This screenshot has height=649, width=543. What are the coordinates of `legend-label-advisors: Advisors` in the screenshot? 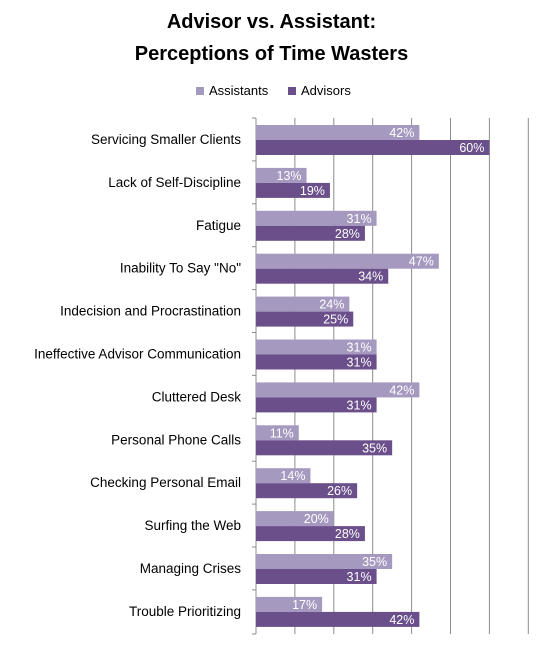 It's located at (326, 90).